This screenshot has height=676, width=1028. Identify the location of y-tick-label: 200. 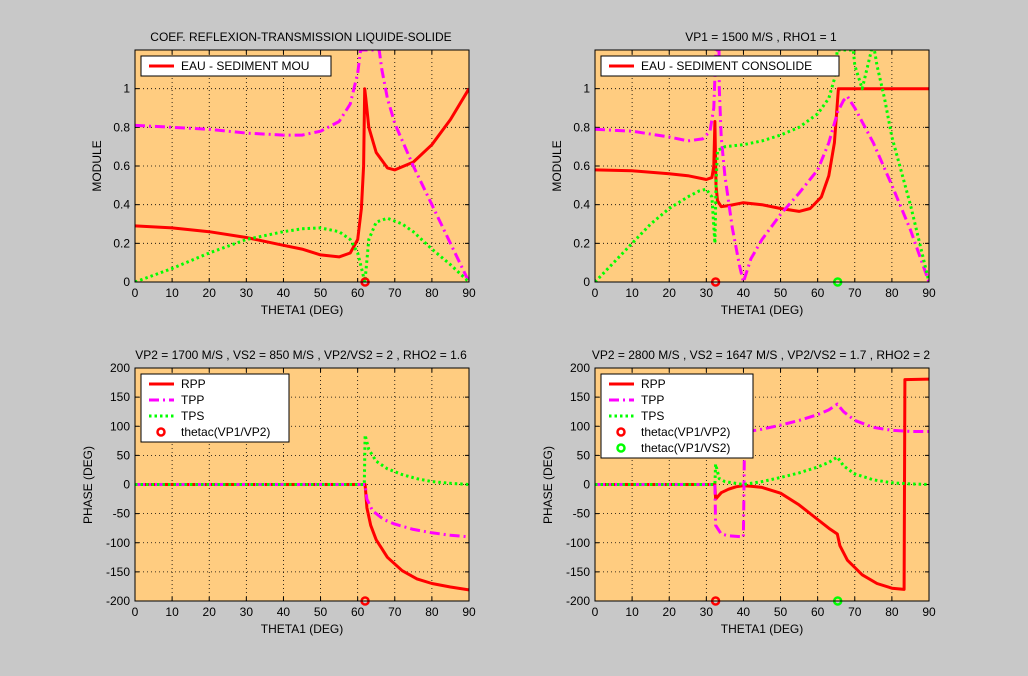
(580, 368).